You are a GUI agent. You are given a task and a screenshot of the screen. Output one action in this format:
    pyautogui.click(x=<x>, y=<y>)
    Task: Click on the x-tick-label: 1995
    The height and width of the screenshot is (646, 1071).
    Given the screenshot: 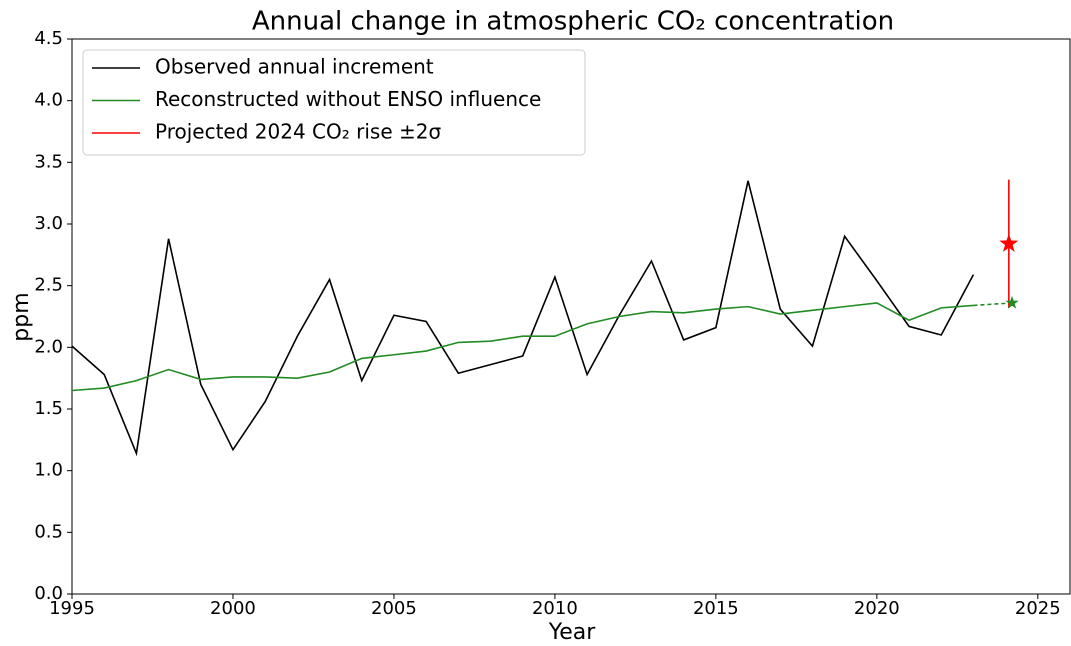 What is the action you would take?
    pyautogui.click(x=72, y=608)
    